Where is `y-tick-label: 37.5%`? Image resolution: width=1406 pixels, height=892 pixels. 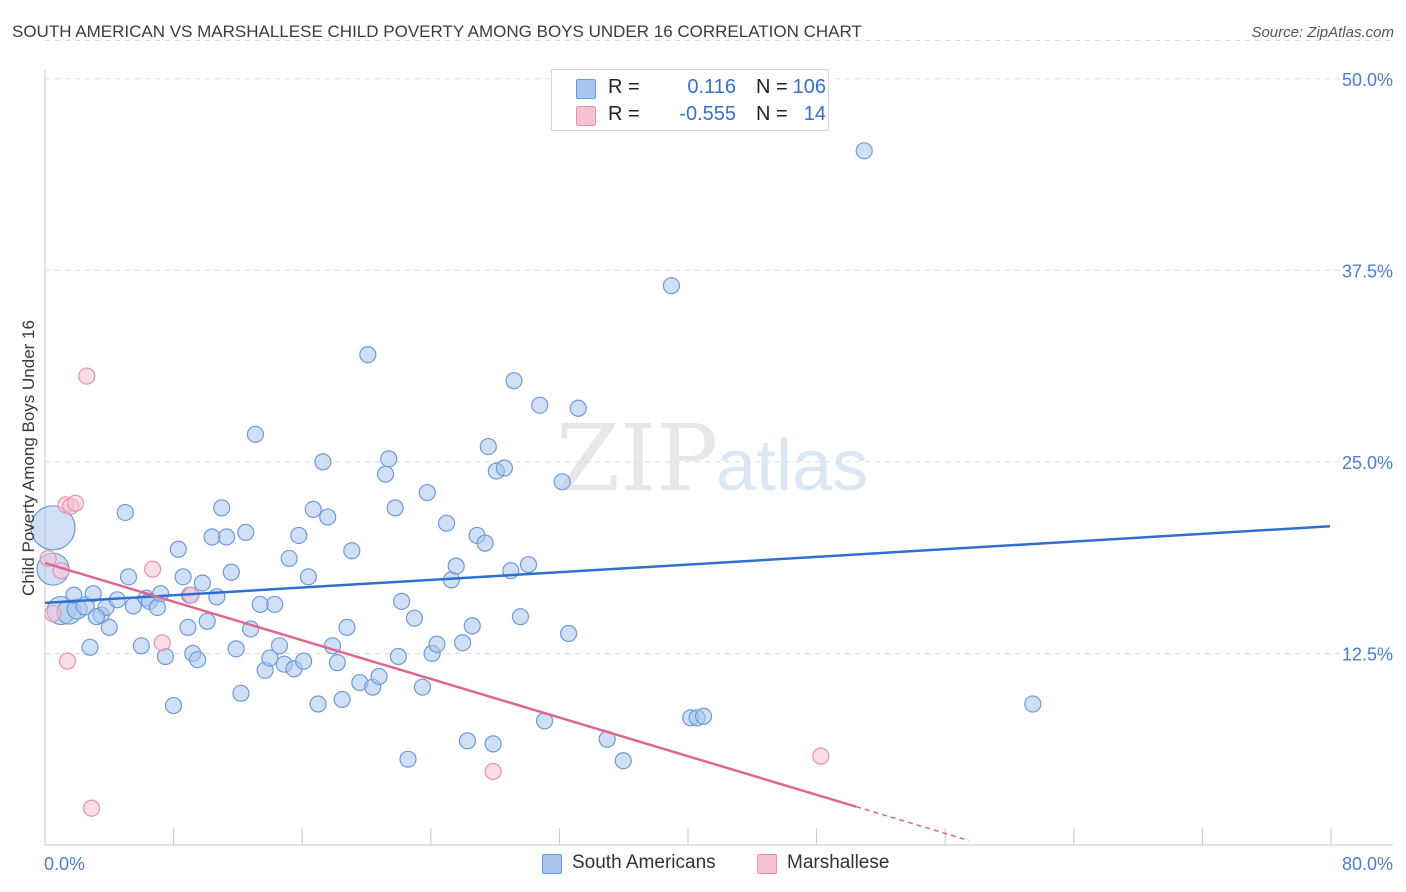 y-tick-label: 37.5% is located at coordinates (1367, 271).